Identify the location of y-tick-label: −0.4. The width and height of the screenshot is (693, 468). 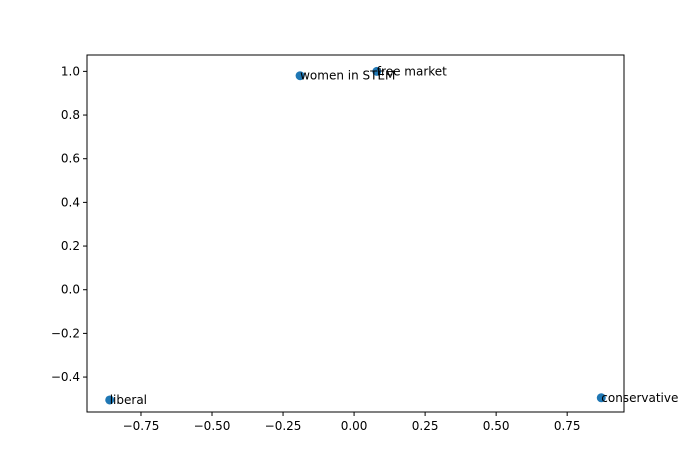
(65, 377).